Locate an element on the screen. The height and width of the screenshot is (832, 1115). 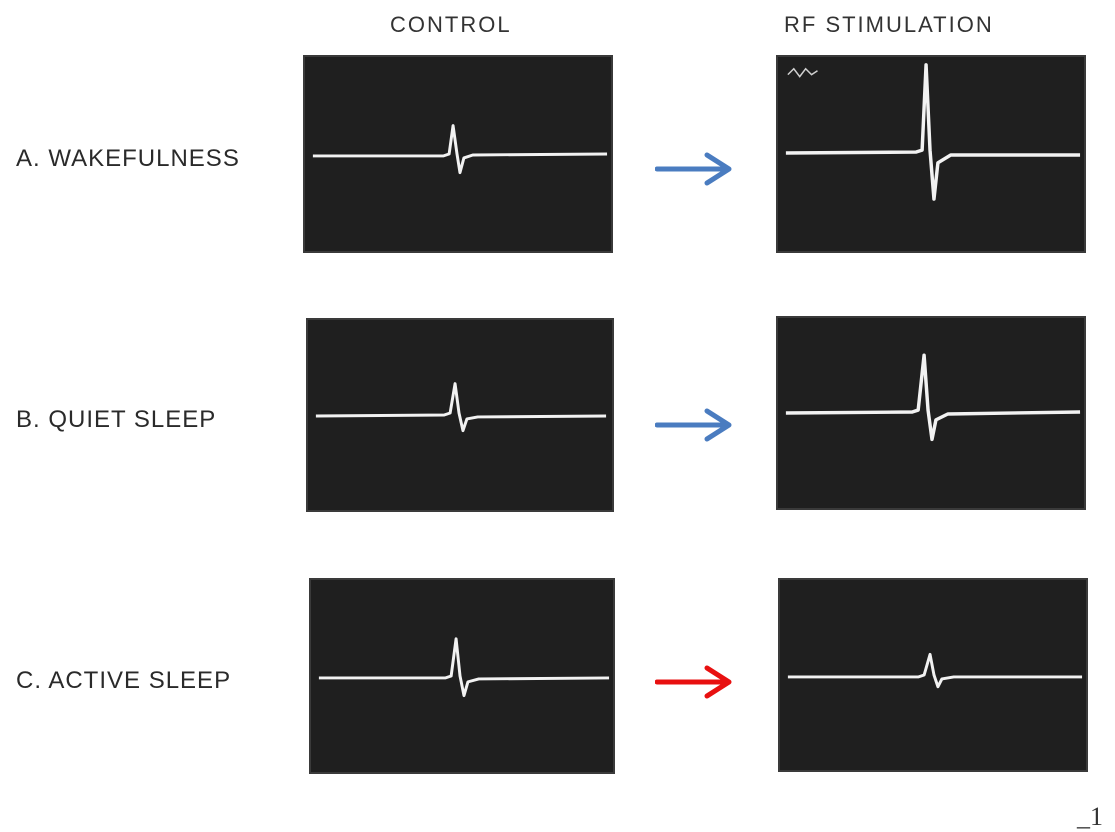
control-trace-active-sleep is located at coordinates (464, 667).